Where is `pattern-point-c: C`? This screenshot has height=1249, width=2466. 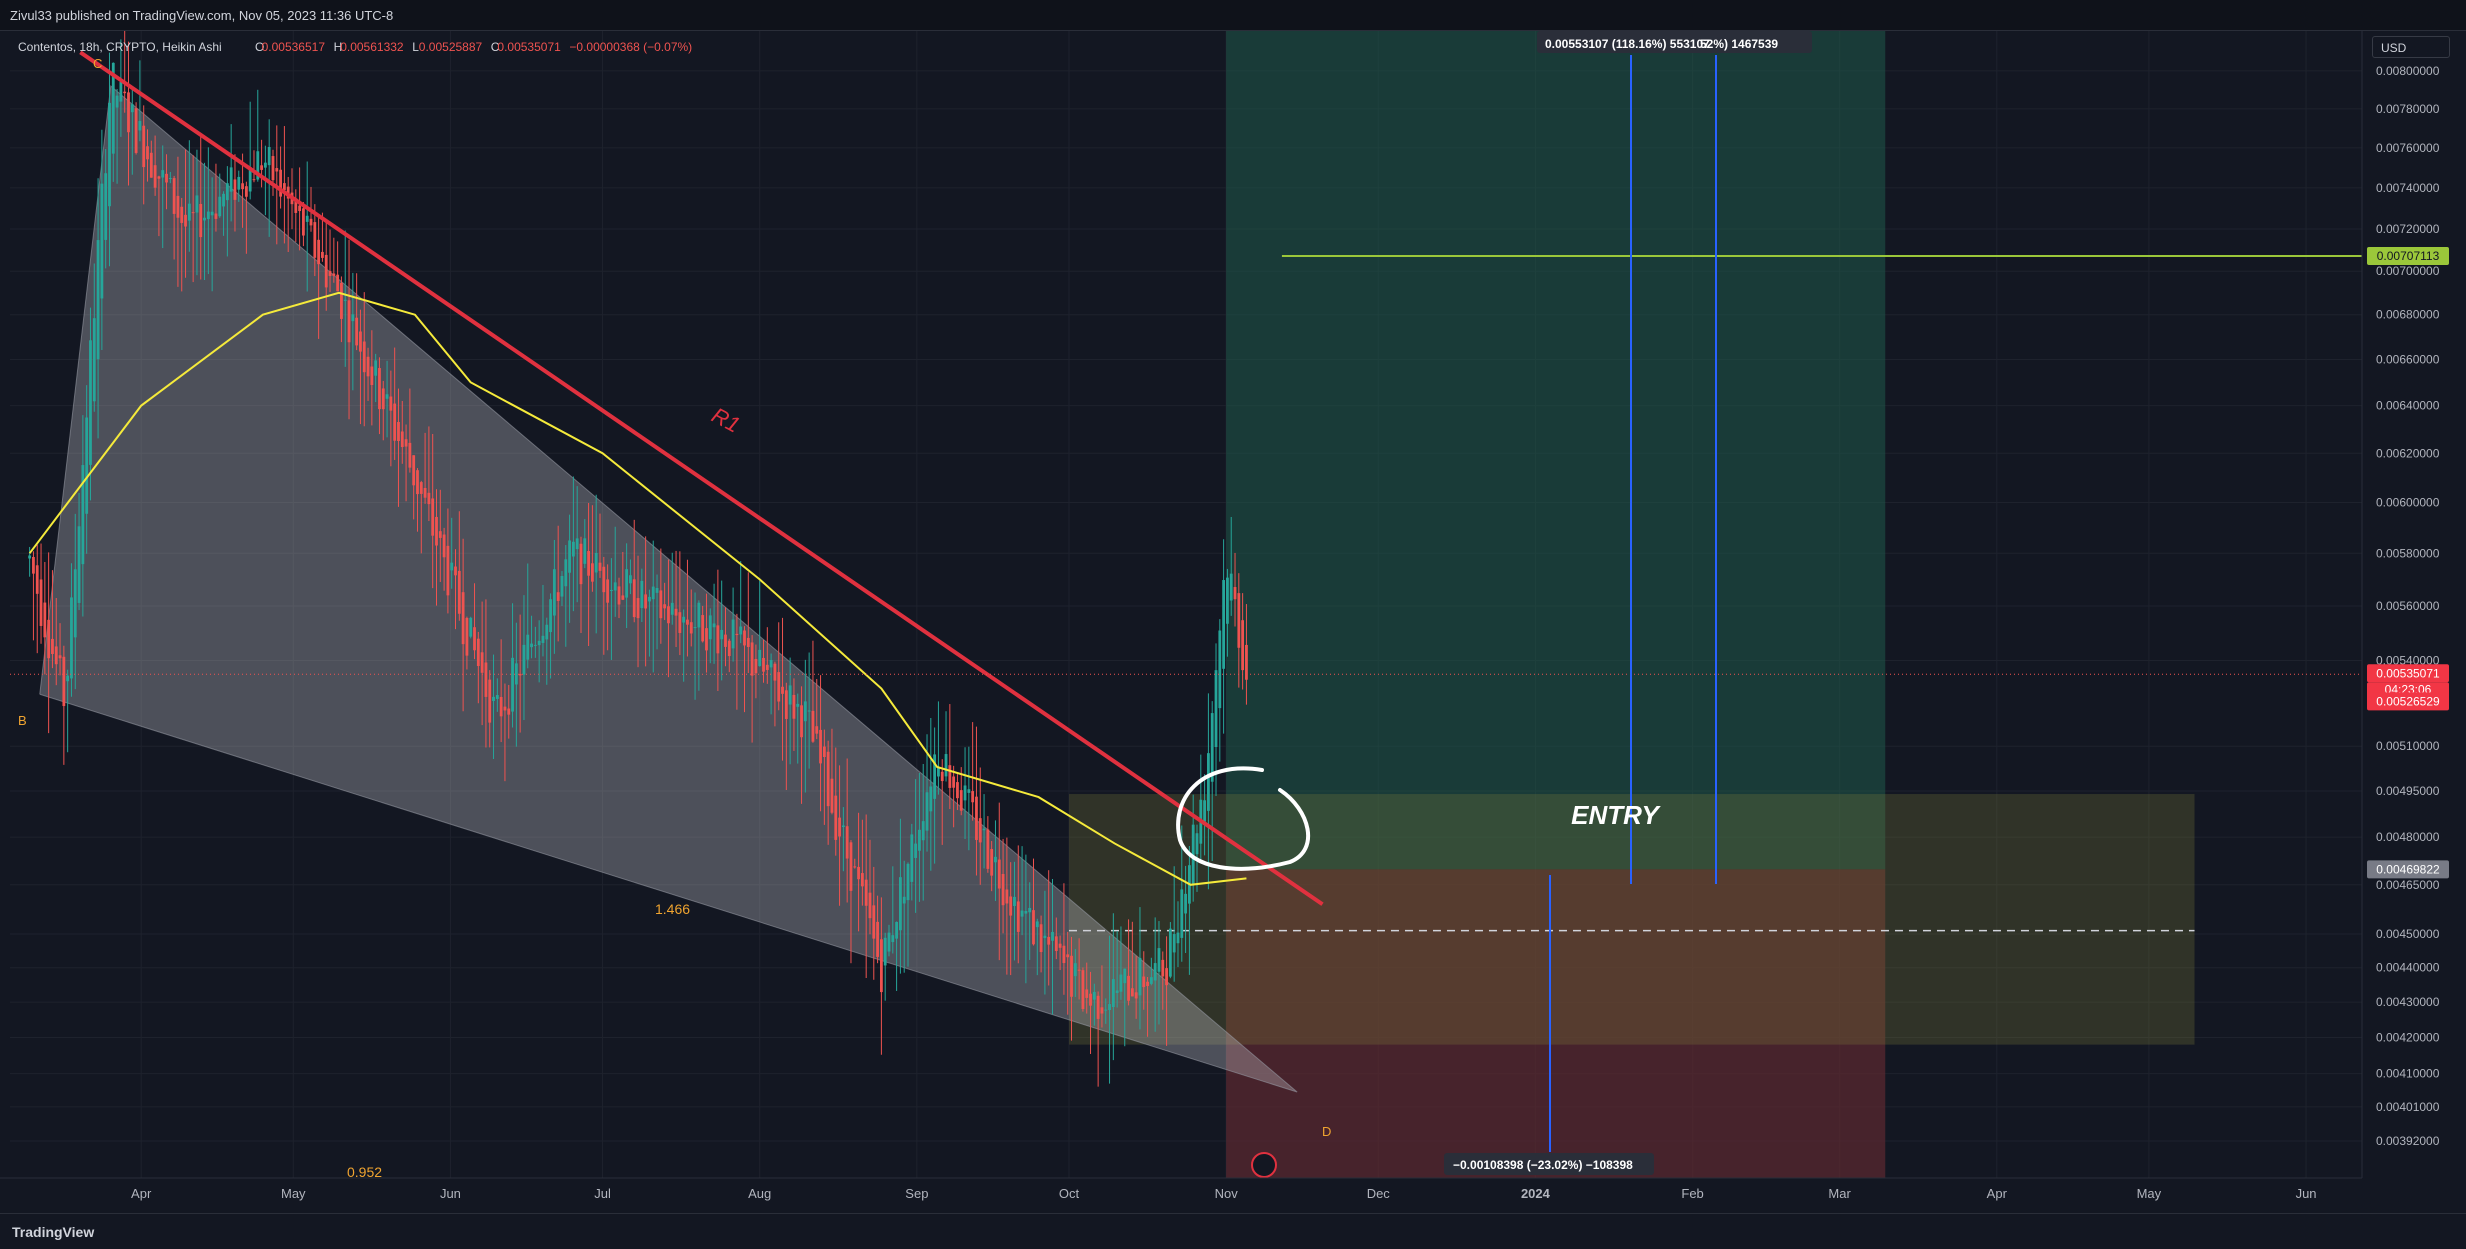
pattern-point-c: C is located at coordinates (97, 63).